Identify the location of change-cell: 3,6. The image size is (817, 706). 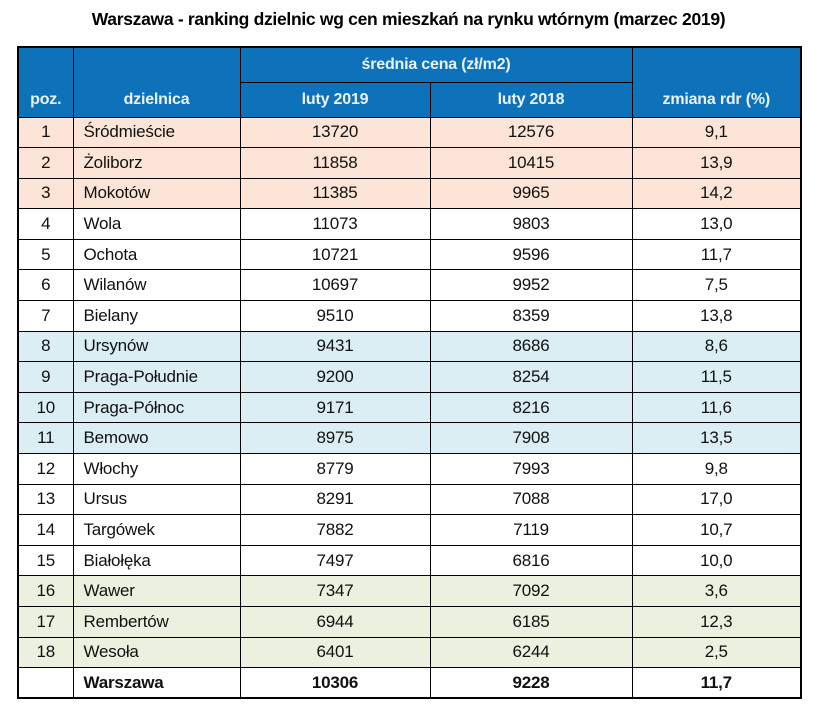
(716, 591).